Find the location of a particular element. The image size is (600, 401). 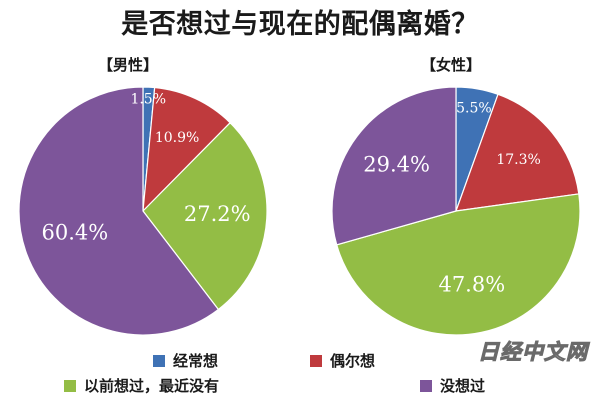

legend-item-often: 经常想 is located at coordinates (185, 360).